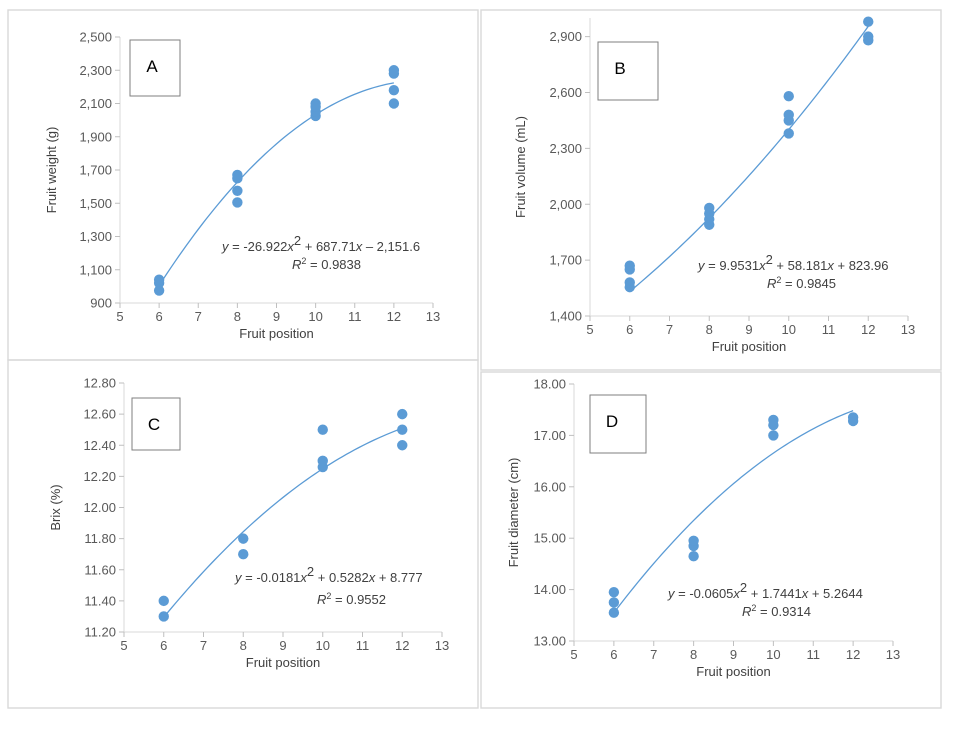  I want to click on panel-c-trendline, so click(283, 522).